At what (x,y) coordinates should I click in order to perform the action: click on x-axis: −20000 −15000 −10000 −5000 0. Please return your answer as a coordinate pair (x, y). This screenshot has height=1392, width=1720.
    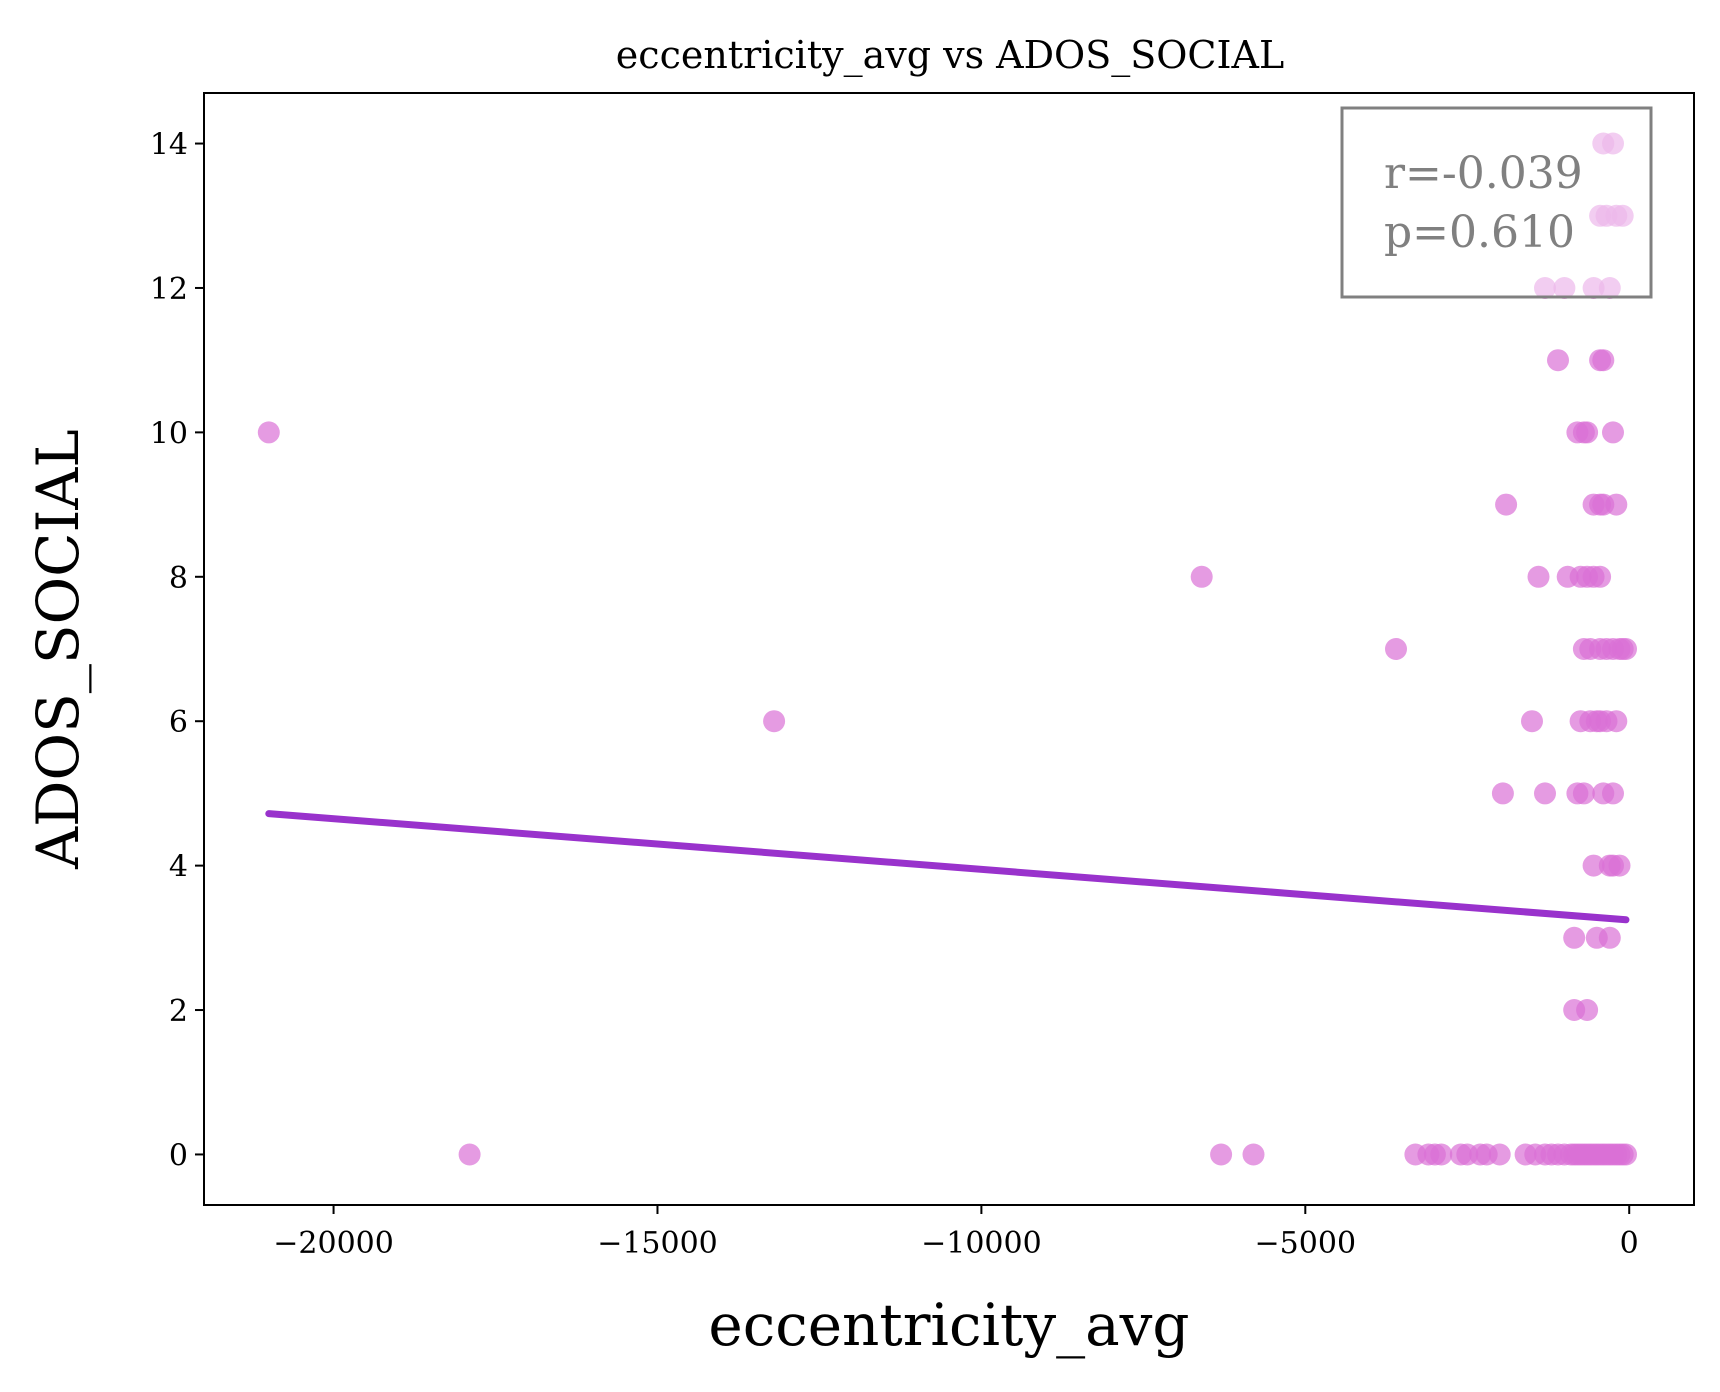
    Looking at the image, I should click on (956, 1233).